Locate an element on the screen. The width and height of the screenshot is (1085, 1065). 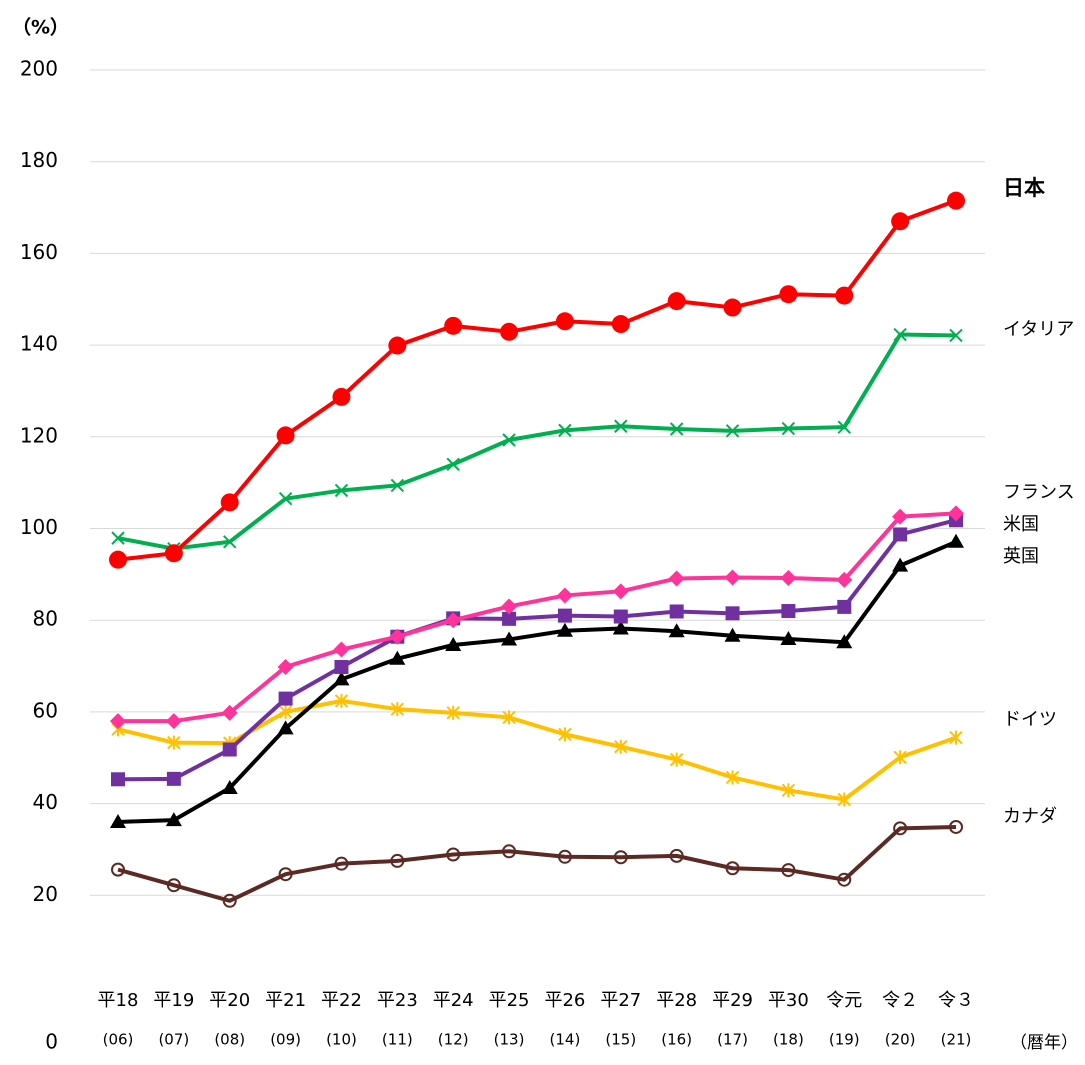
x-tick-sublabel: (08) is located at coordinates (229, 1040).